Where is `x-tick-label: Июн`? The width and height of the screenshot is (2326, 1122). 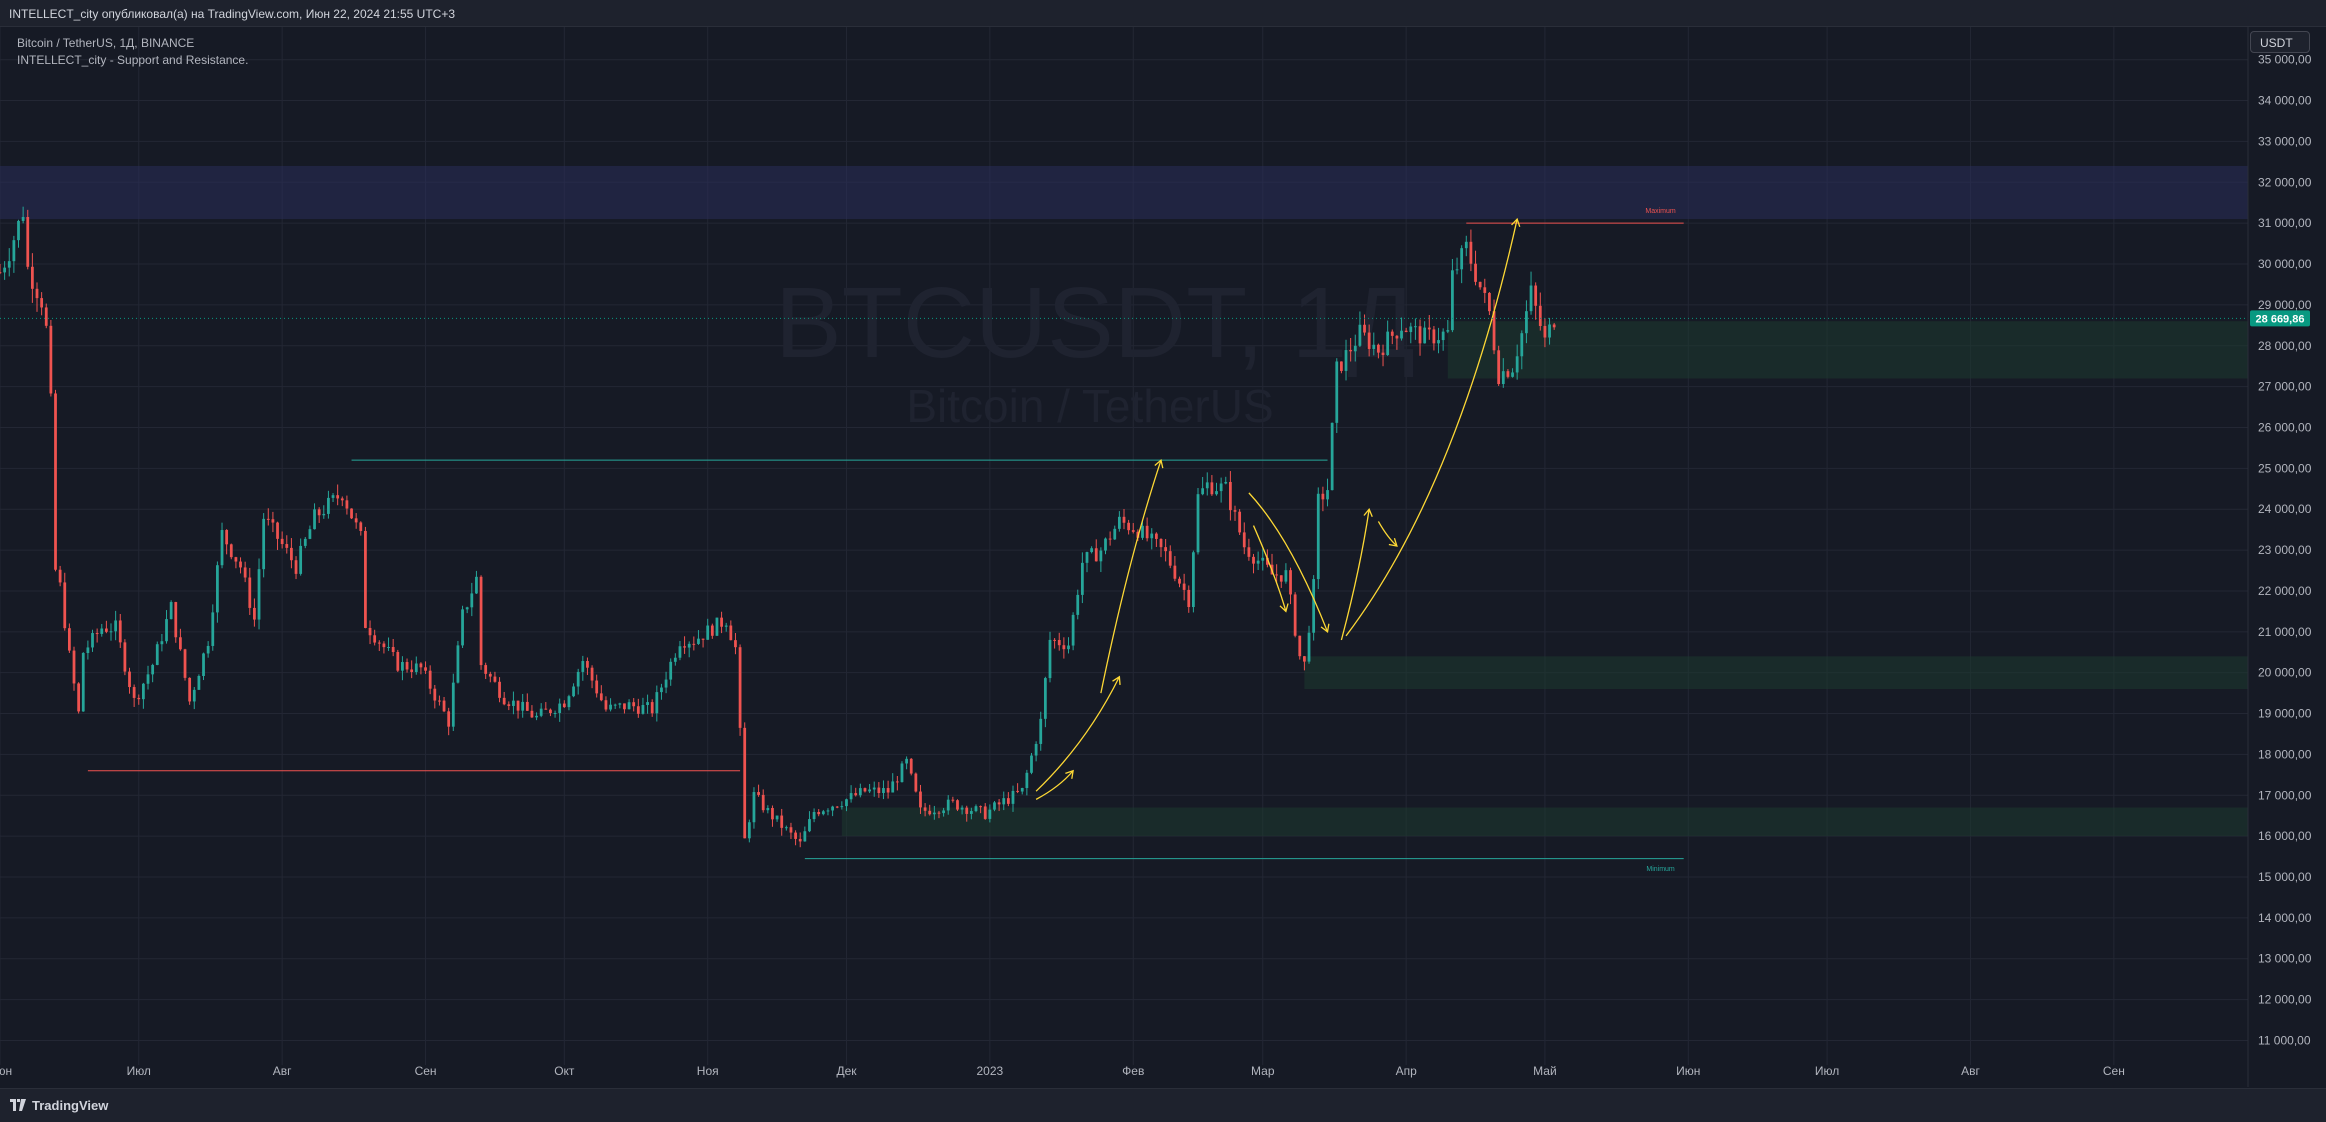 x-tick-label: Июн is located at coordinates (1688, 1071).